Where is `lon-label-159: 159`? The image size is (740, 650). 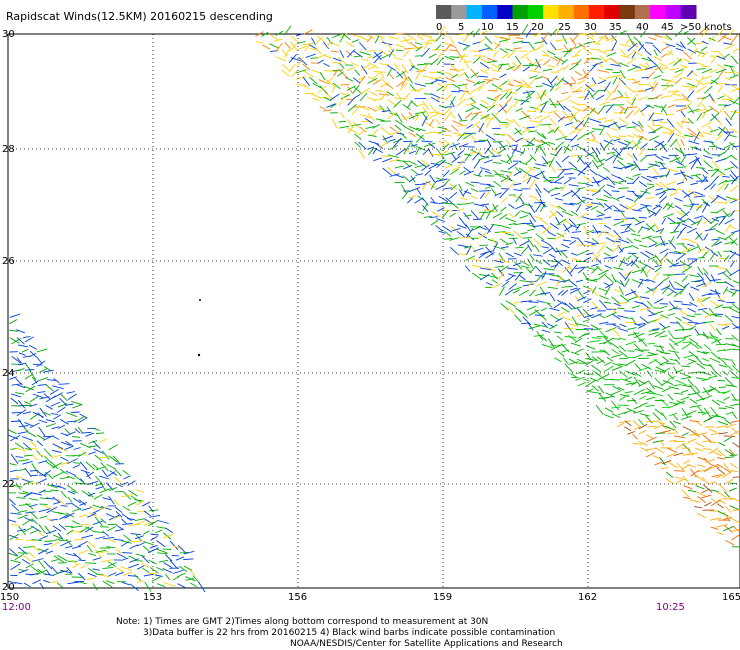 lon-label-159: 159 is located at coordinates (442, 597).